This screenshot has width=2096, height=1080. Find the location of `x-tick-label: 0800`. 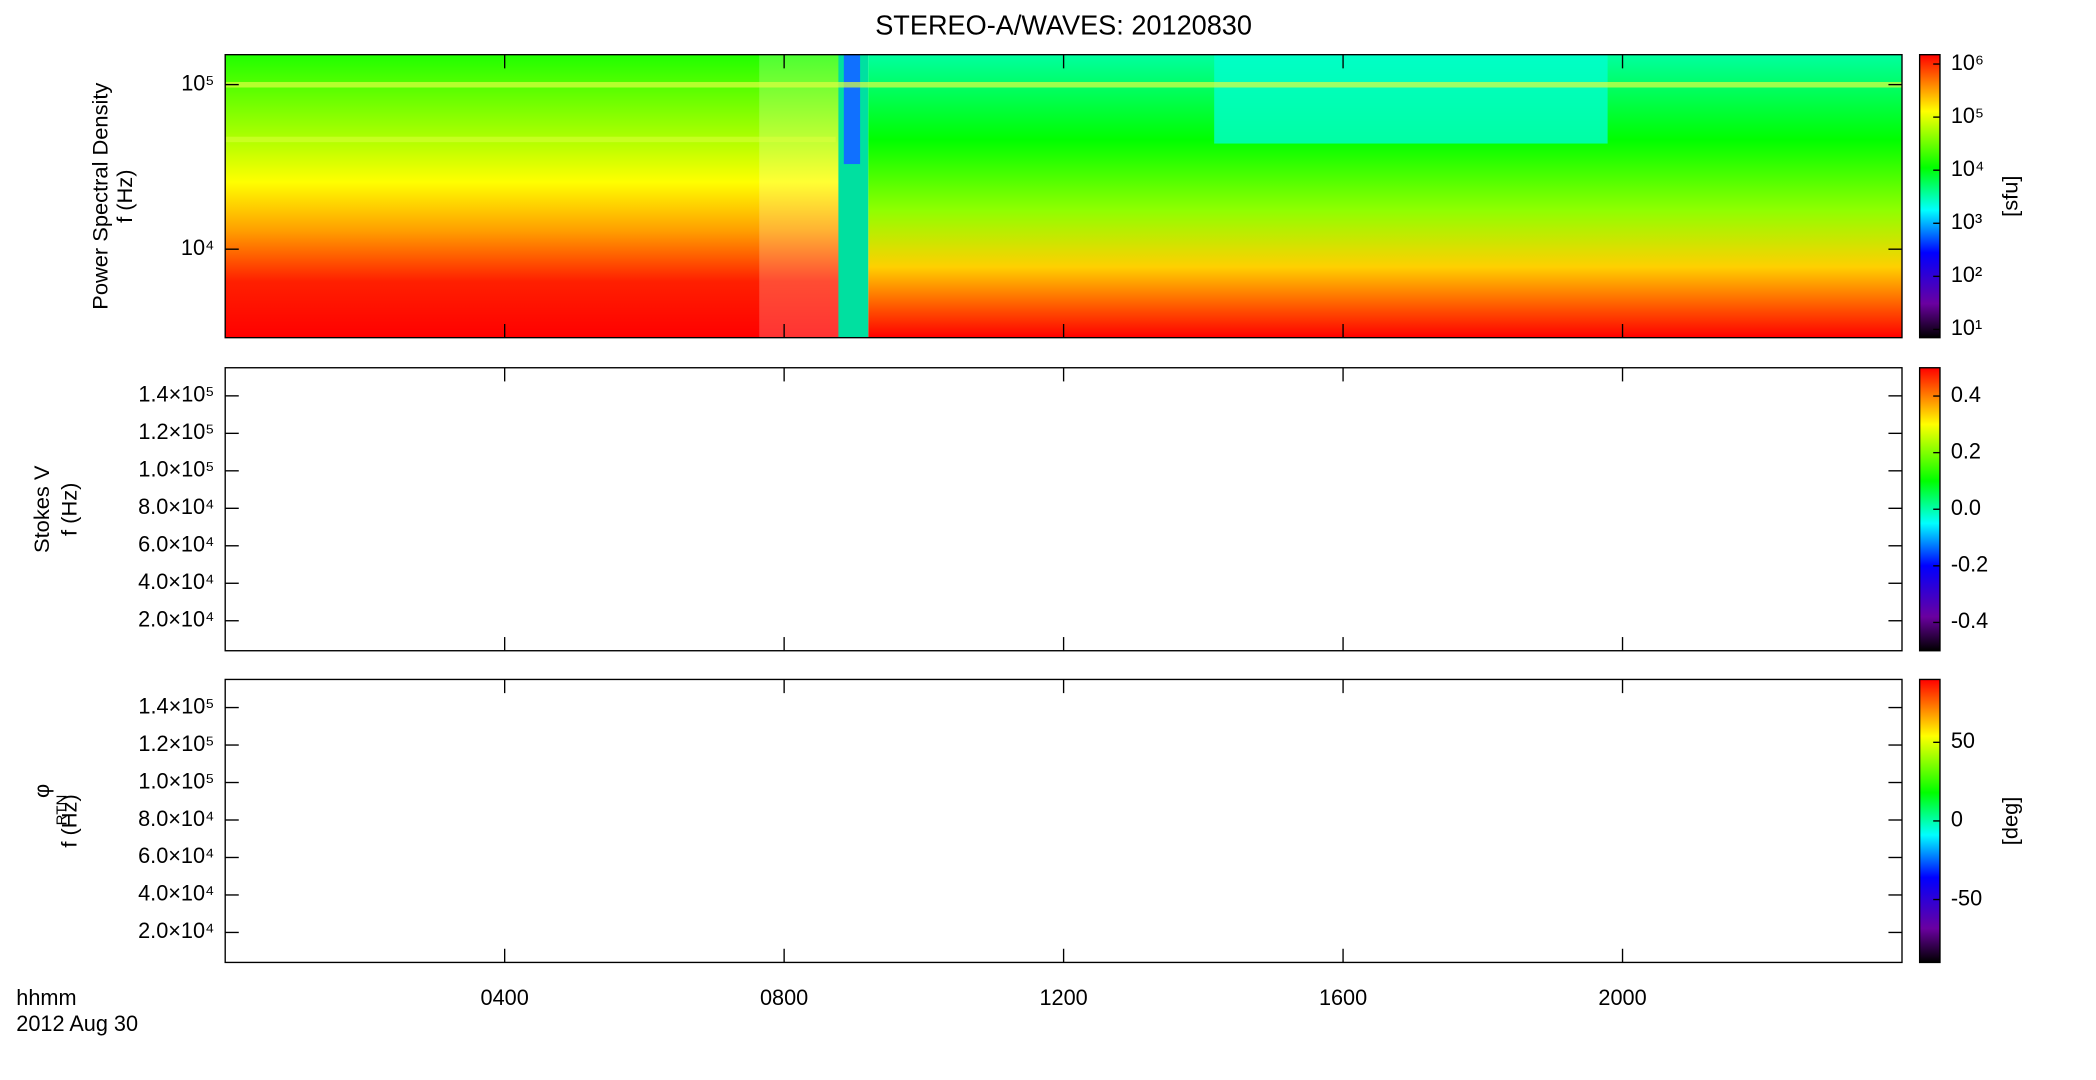

x-tick-label: 0800 is located at coordinates (784, 997).